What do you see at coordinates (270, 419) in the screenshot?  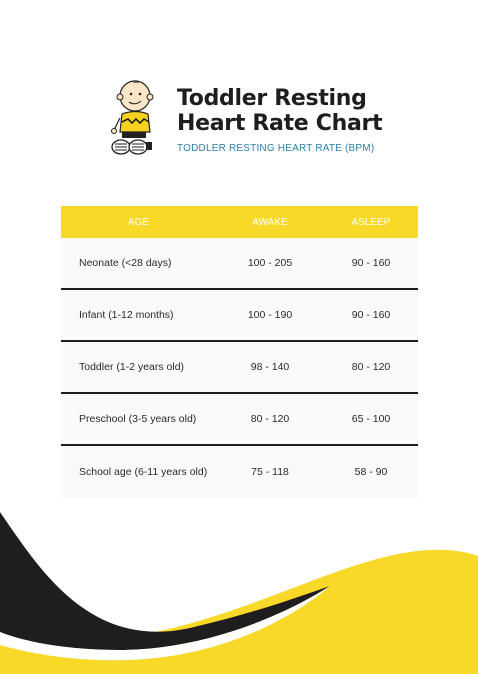 I see `cell-awake: 80 - 120` at bounding box center [270, 419].